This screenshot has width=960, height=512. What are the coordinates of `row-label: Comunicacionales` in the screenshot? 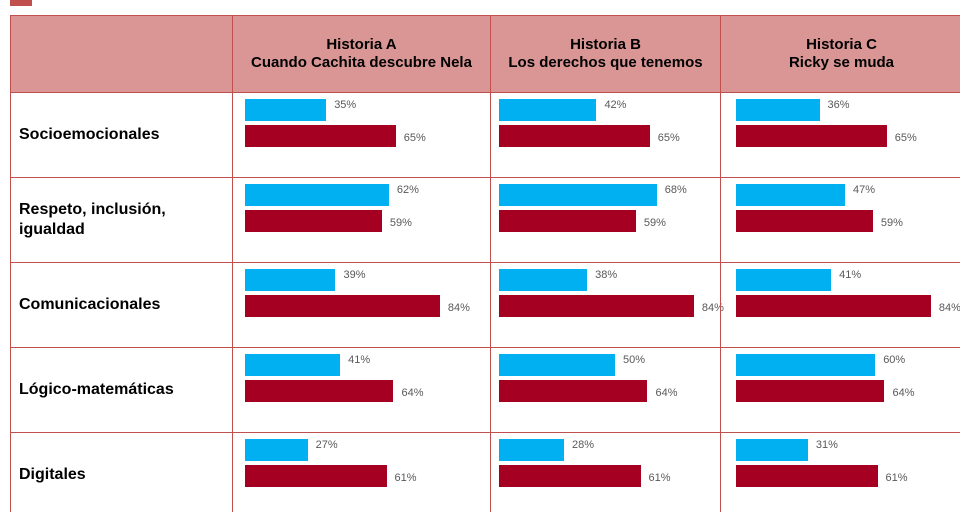 It's located at (121, 305).